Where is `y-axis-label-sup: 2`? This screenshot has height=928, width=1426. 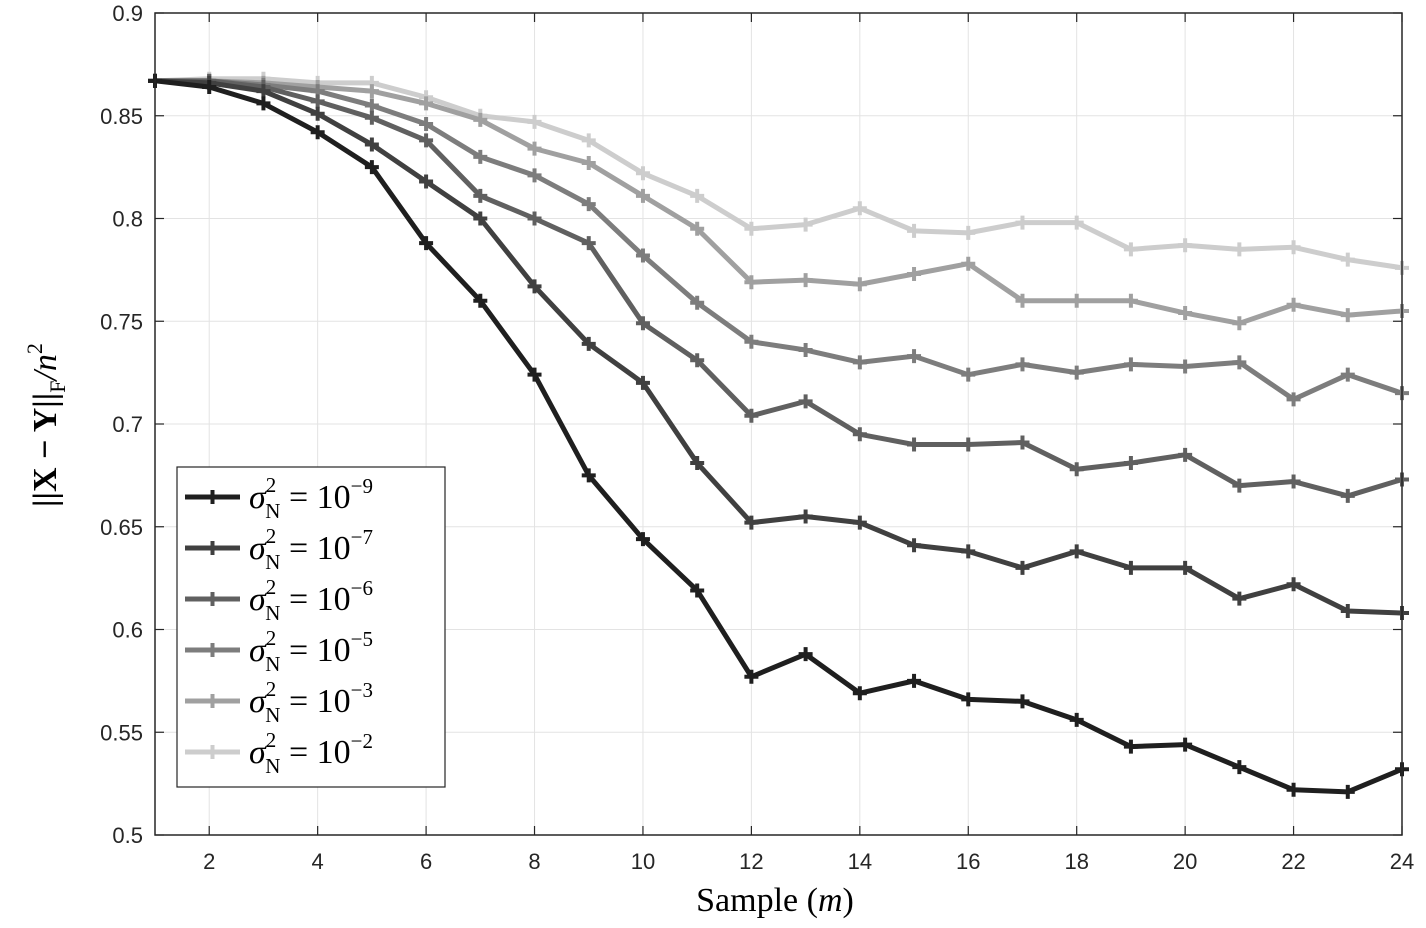
y-axis-label-sup: 2 is located at coordinates (34, 348).